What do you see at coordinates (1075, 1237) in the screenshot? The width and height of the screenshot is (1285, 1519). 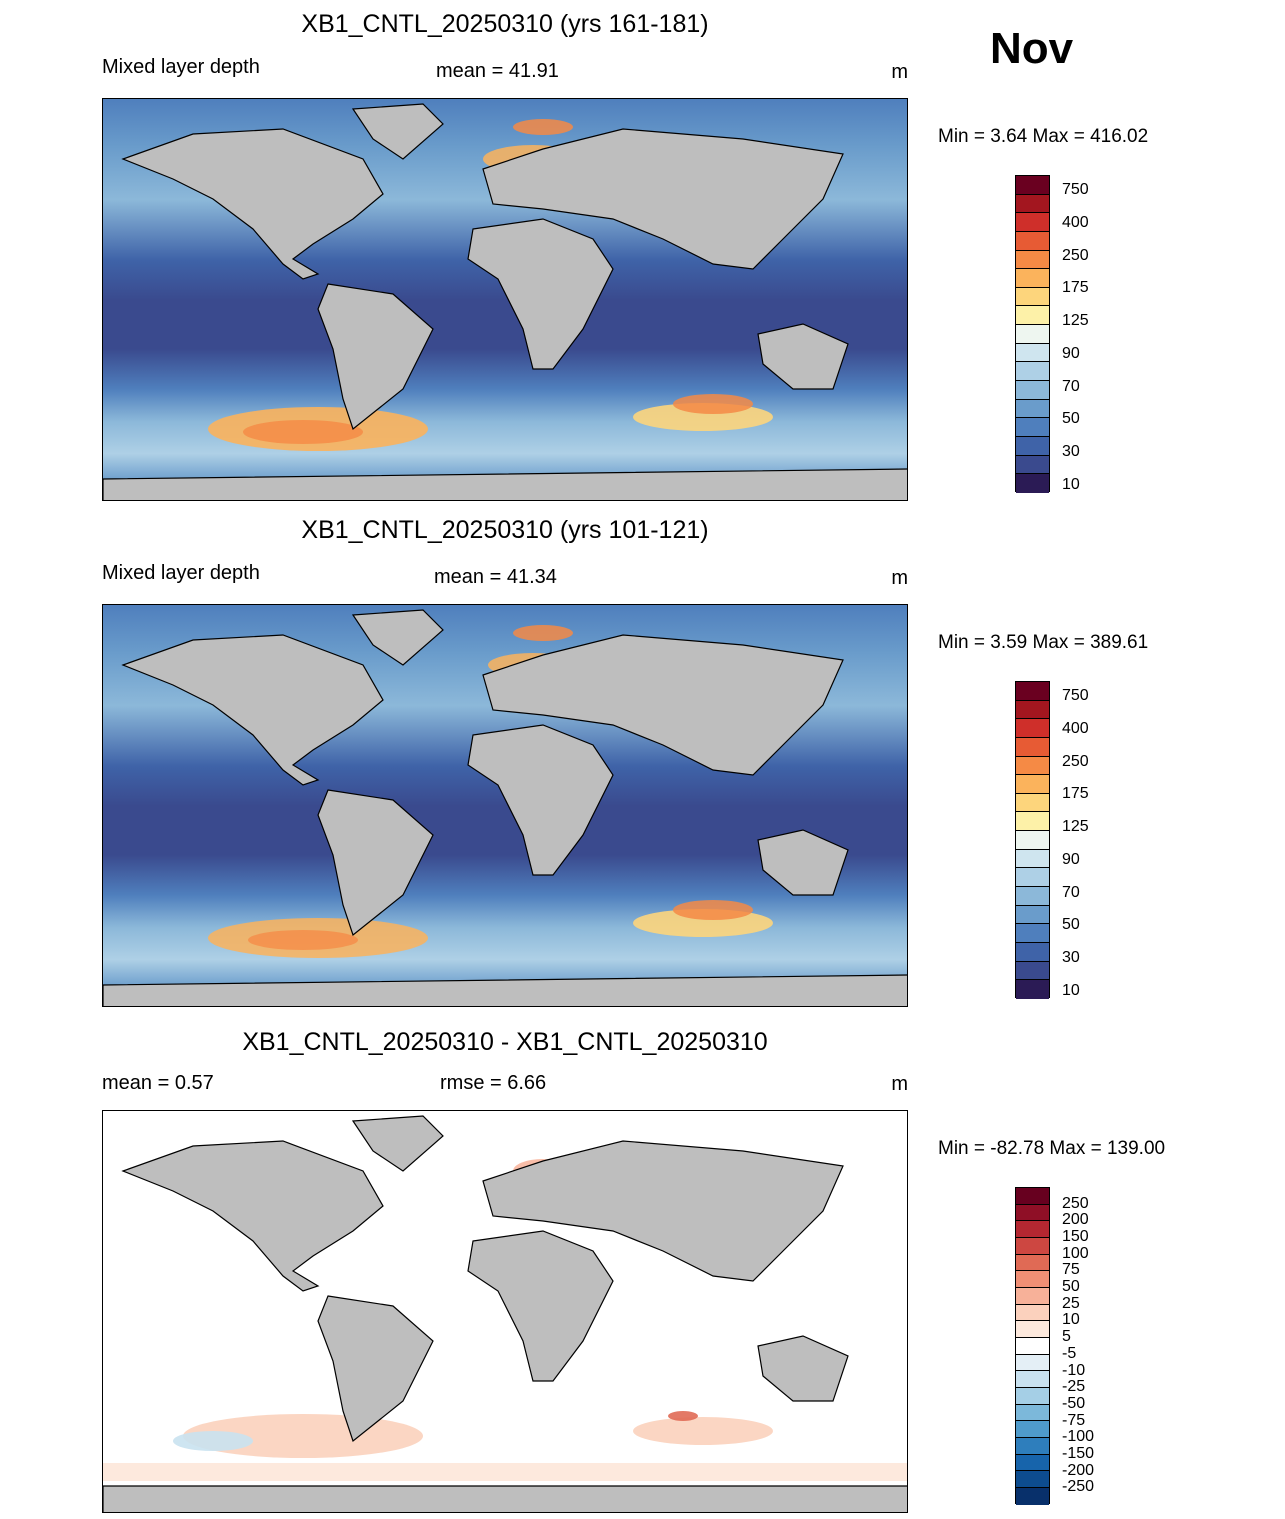 I see `colorbar-tick-label: 150` at bounding box center [1075, 1237].